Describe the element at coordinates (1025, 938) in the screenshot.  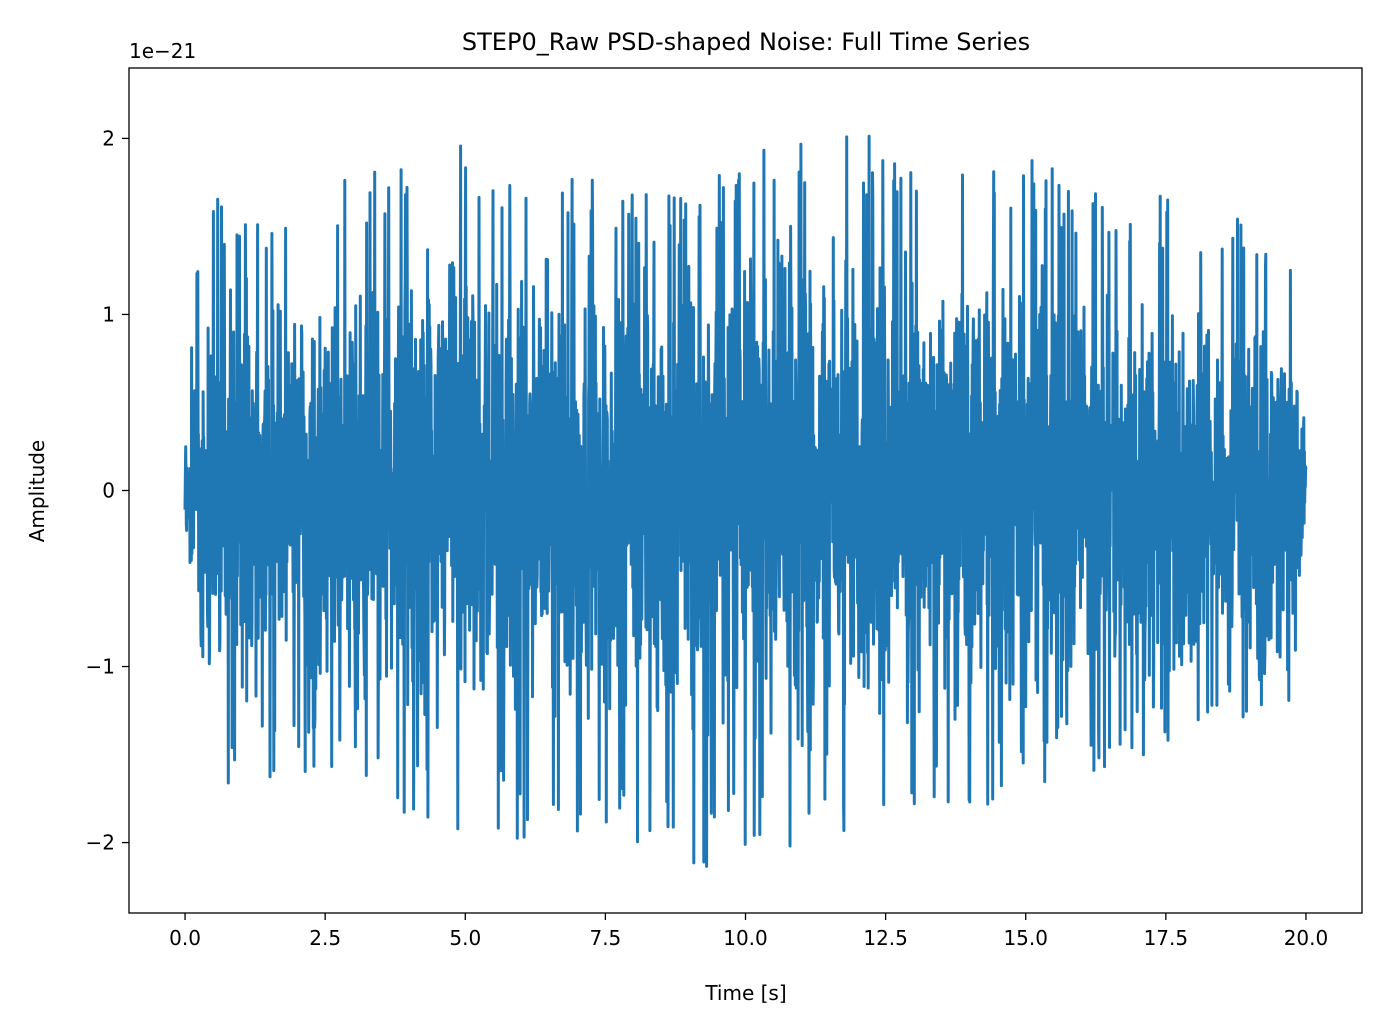
I see `x-tick-label: 15.0` at that location.